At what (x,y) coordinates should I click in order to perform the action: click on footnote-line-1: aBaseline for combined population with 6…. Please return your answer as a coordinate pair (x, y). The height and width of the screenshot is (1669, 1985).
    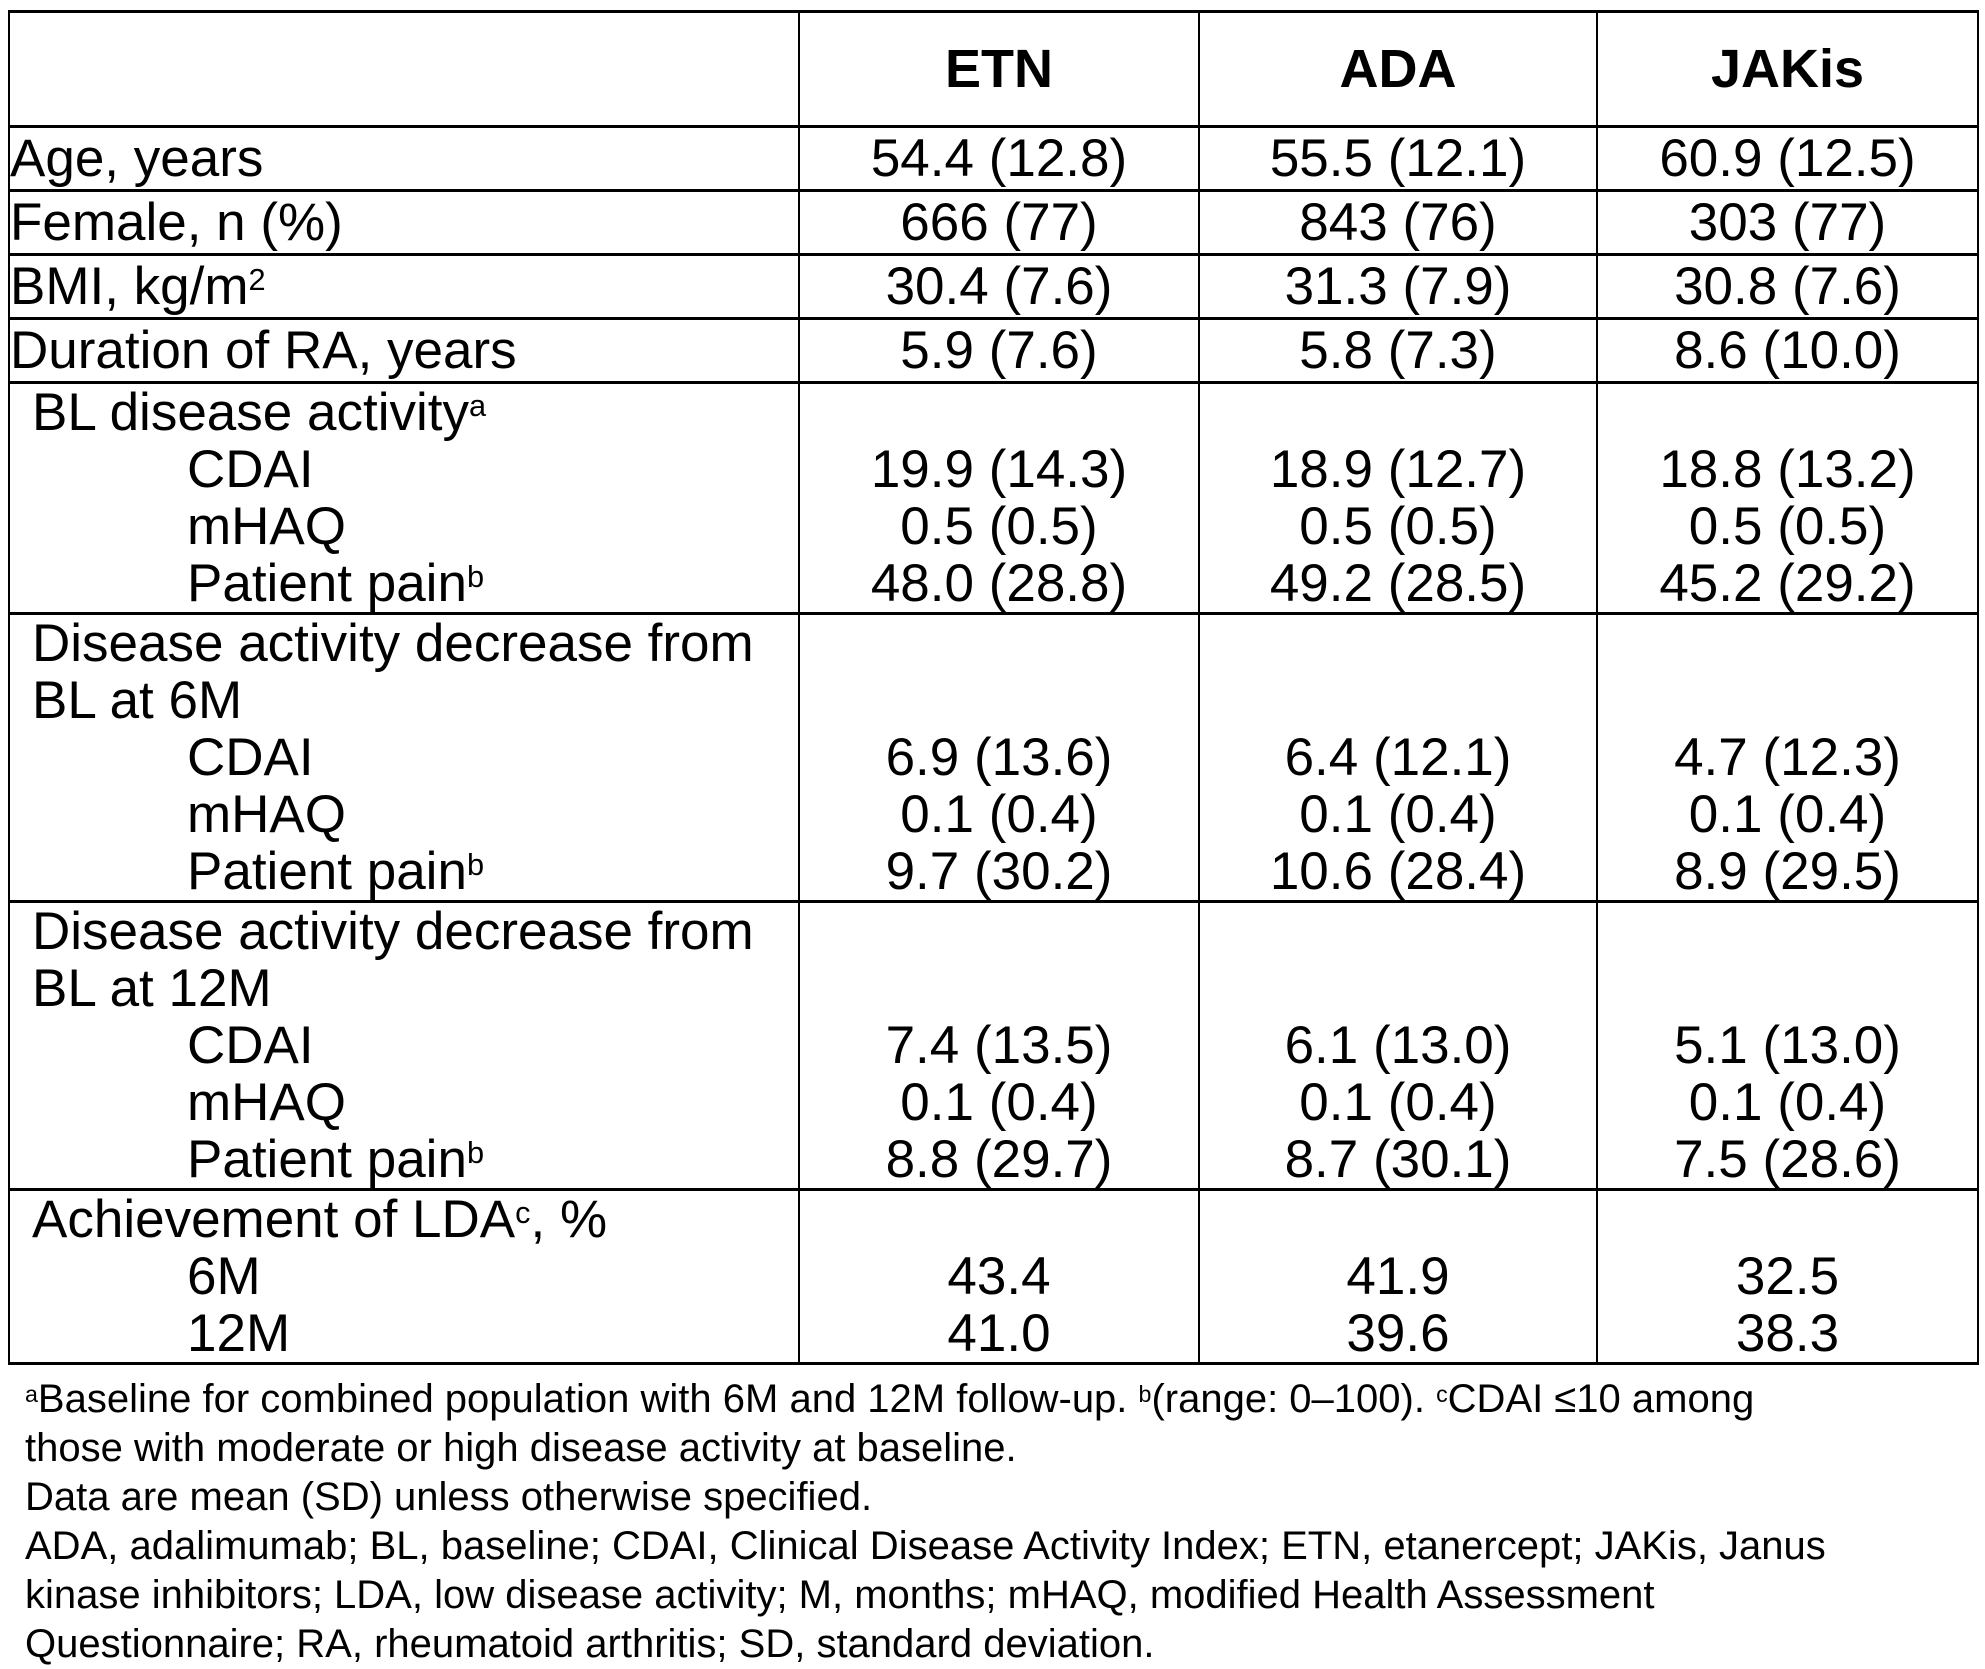
    Looking at the image, I should click on (890, 1399).